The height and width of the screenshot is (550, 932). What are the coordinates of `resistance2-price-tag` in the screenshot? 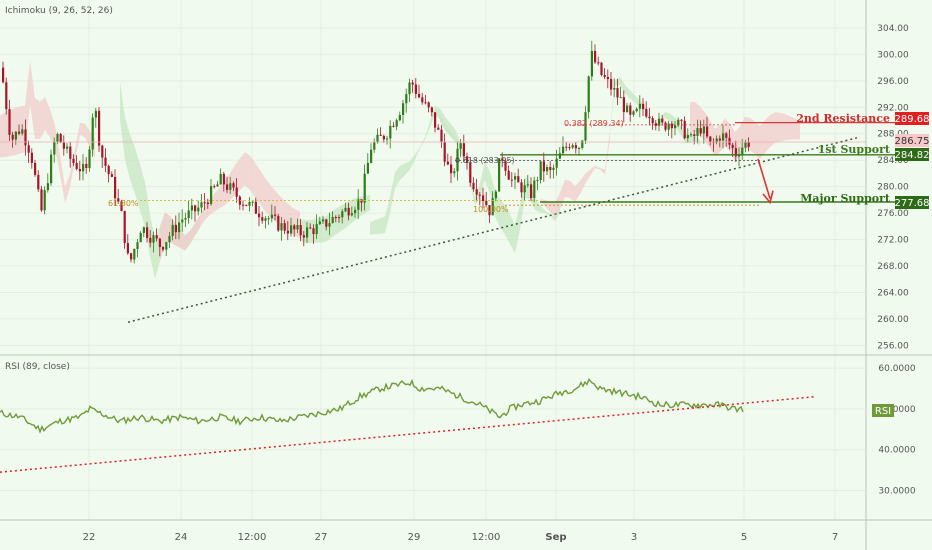 It's located at (912, 118).